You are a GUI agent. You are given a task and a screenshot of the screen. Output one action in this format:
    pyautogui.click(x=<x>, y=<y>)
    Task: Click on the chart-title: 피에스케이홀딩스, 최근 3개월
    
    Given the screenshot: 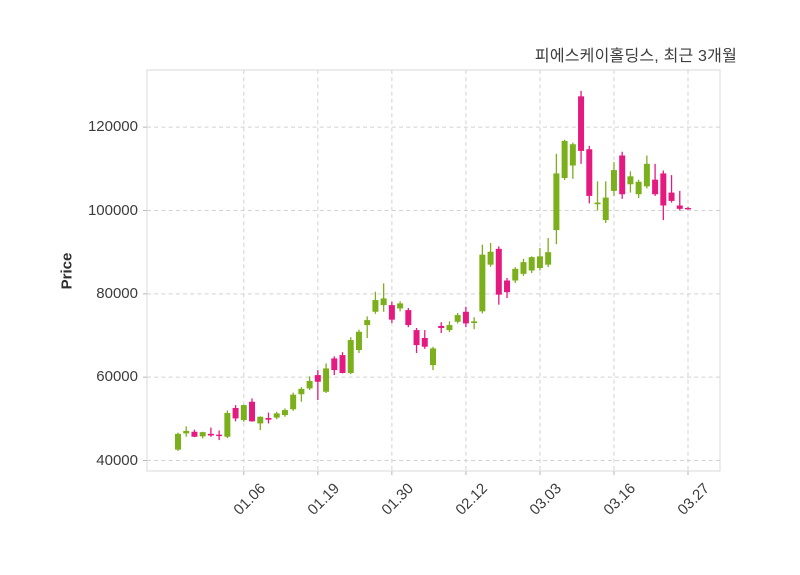 What is the action you would take?
    pyautogui.click(x=635, y=56)
    